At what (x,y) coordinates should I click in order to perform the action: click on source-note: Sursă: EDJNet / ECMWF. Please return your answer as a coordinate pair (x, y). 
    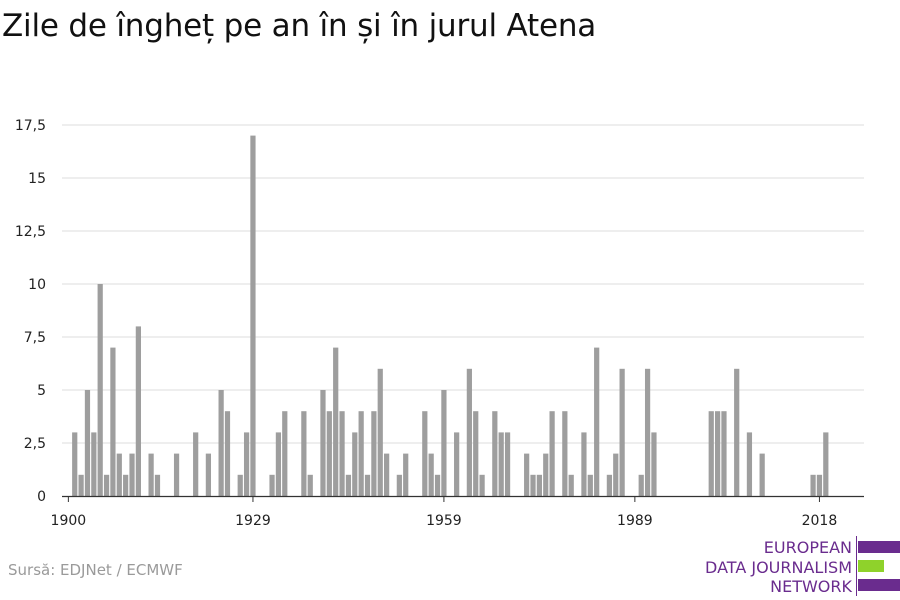
    Looking at the image, I should click on (95, 570).